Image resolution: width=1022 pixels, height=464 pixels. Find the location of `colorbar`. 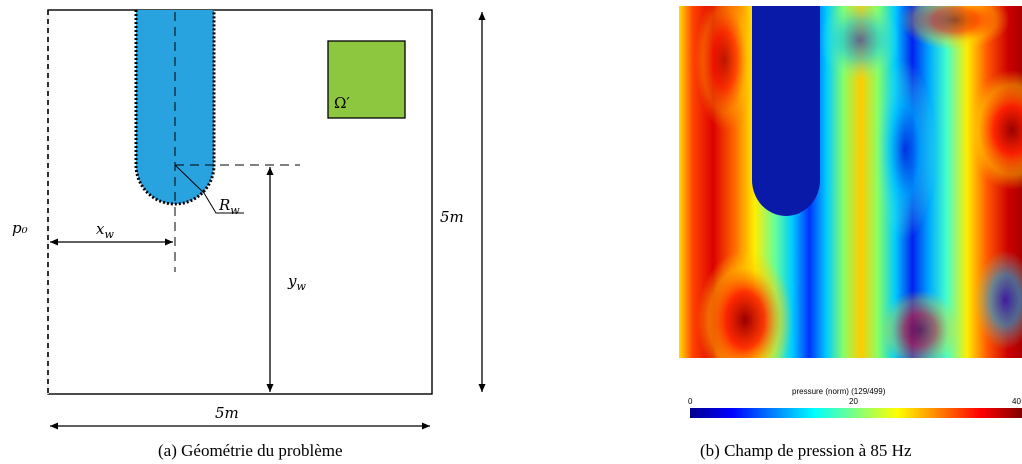

colorbar is located at coordinates (856, 413).